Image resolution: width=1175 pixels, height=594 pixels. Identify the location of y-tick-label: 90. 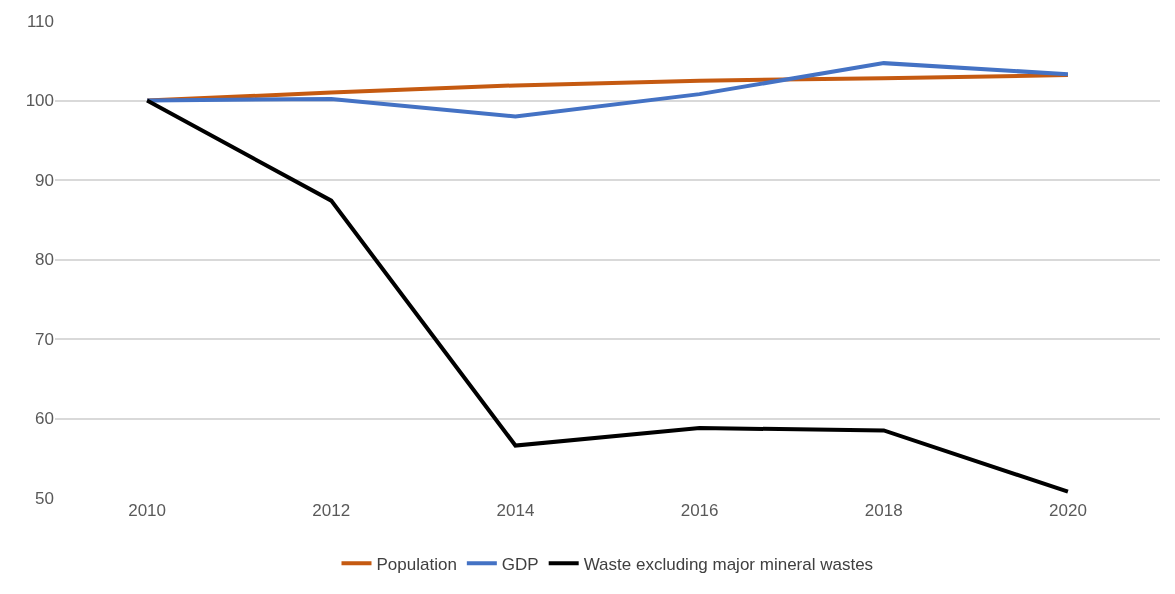
(44, 180).